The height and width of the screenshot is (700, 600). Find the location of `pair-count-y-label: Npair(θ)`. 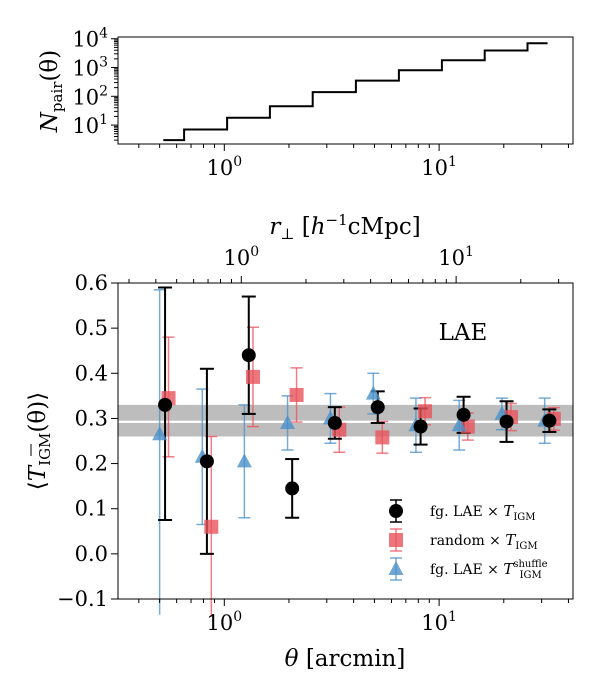

pair-count-y-label: Npair(θ) is located at coordinates (51, 91).